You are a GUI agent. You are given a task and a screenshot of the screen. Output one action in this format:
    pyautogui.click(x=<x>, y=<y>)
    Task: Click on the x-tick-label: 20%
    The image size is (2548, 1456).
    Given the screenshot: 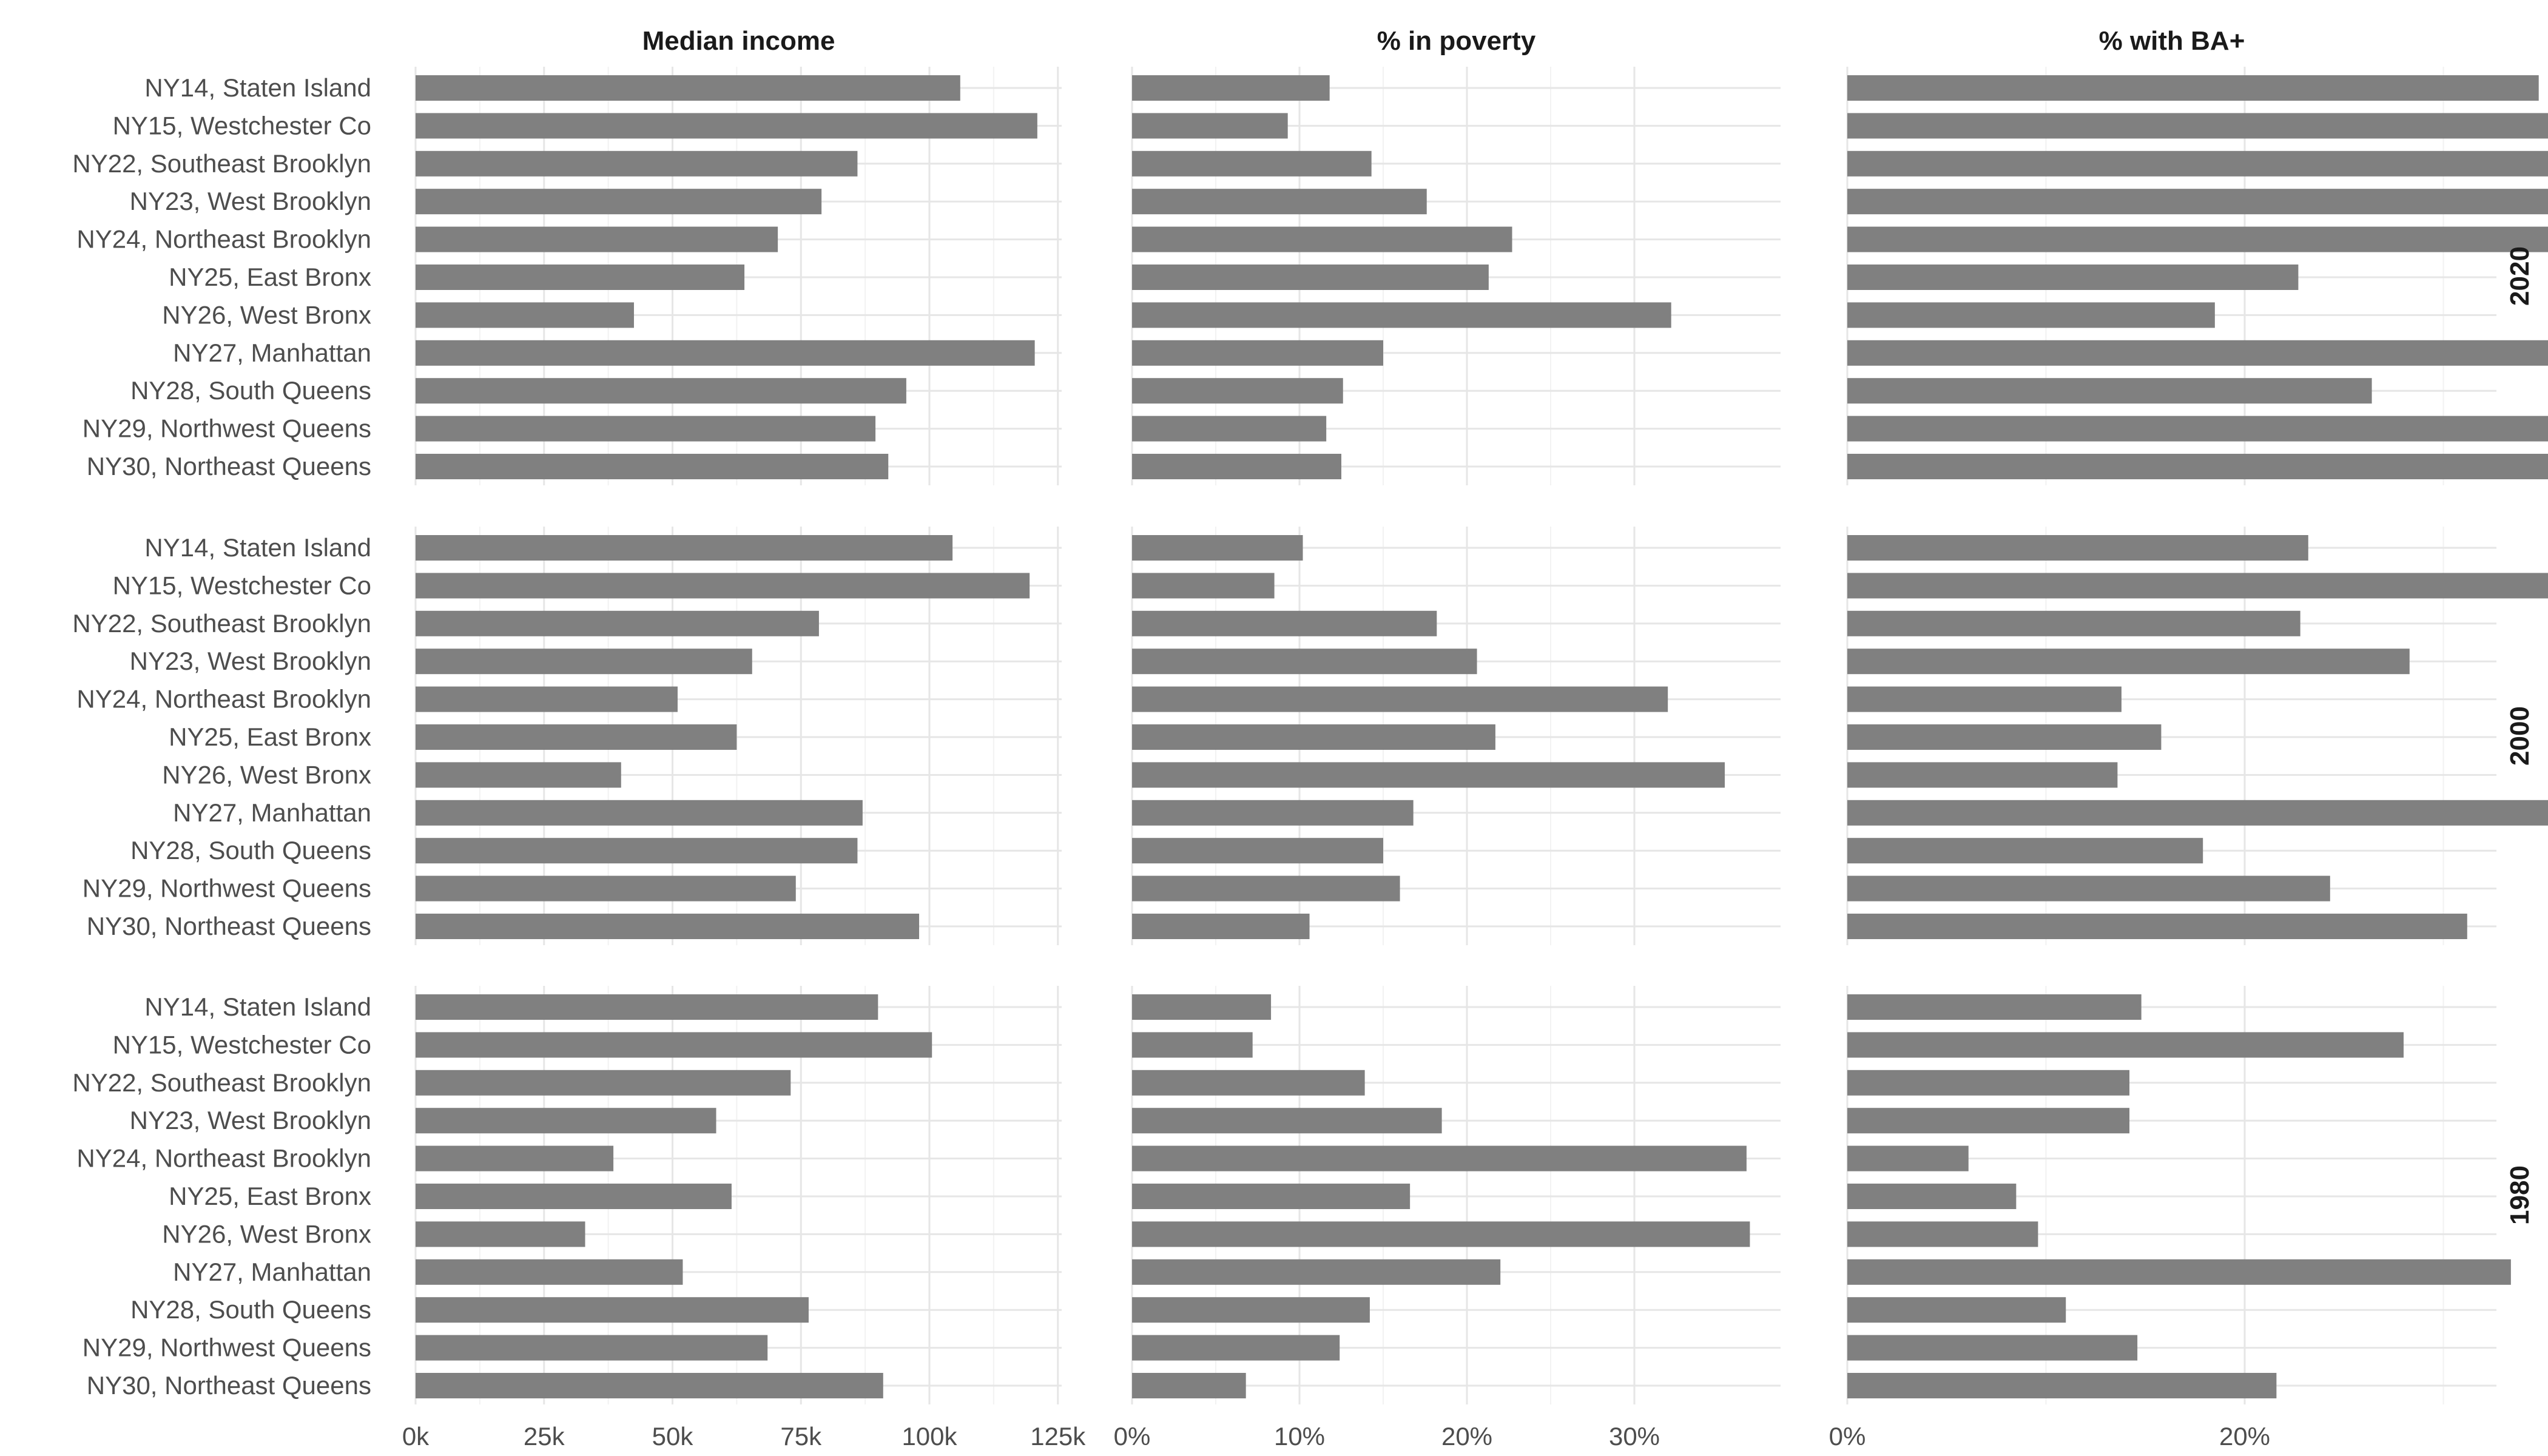 What is the action you would take?
    pyautogui.click(x=2244, y=1436)
    